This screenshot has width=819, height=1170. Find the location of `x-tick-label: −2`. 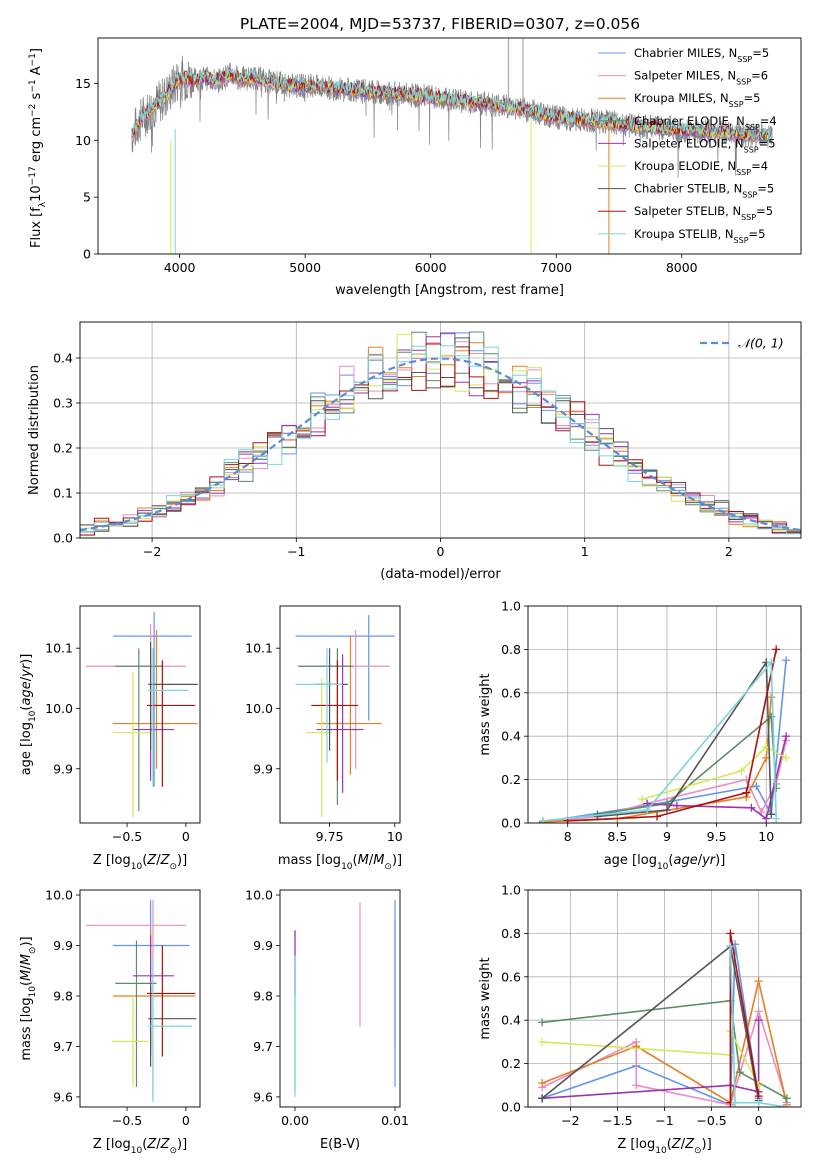

x-tick-label: −2 is located at coordinates (152, 551).